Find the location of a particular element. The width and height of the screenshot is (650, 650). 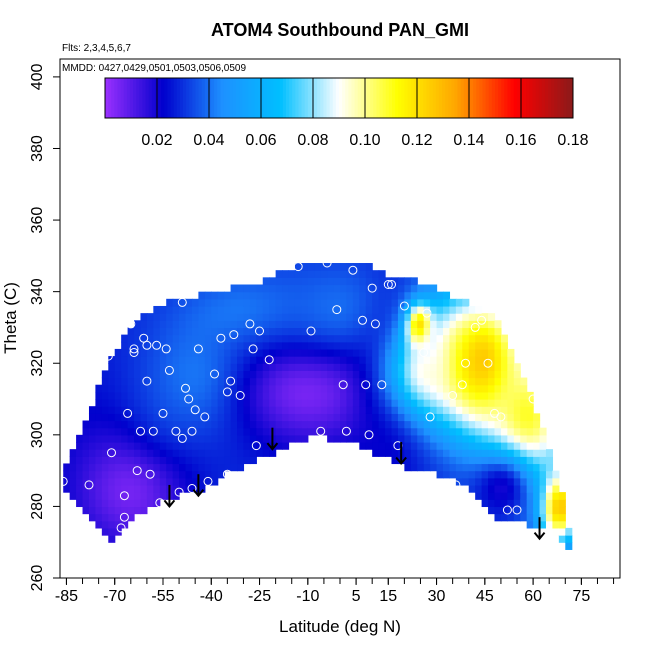

y-tick-label: 380 is located at coordinates (37, 148).